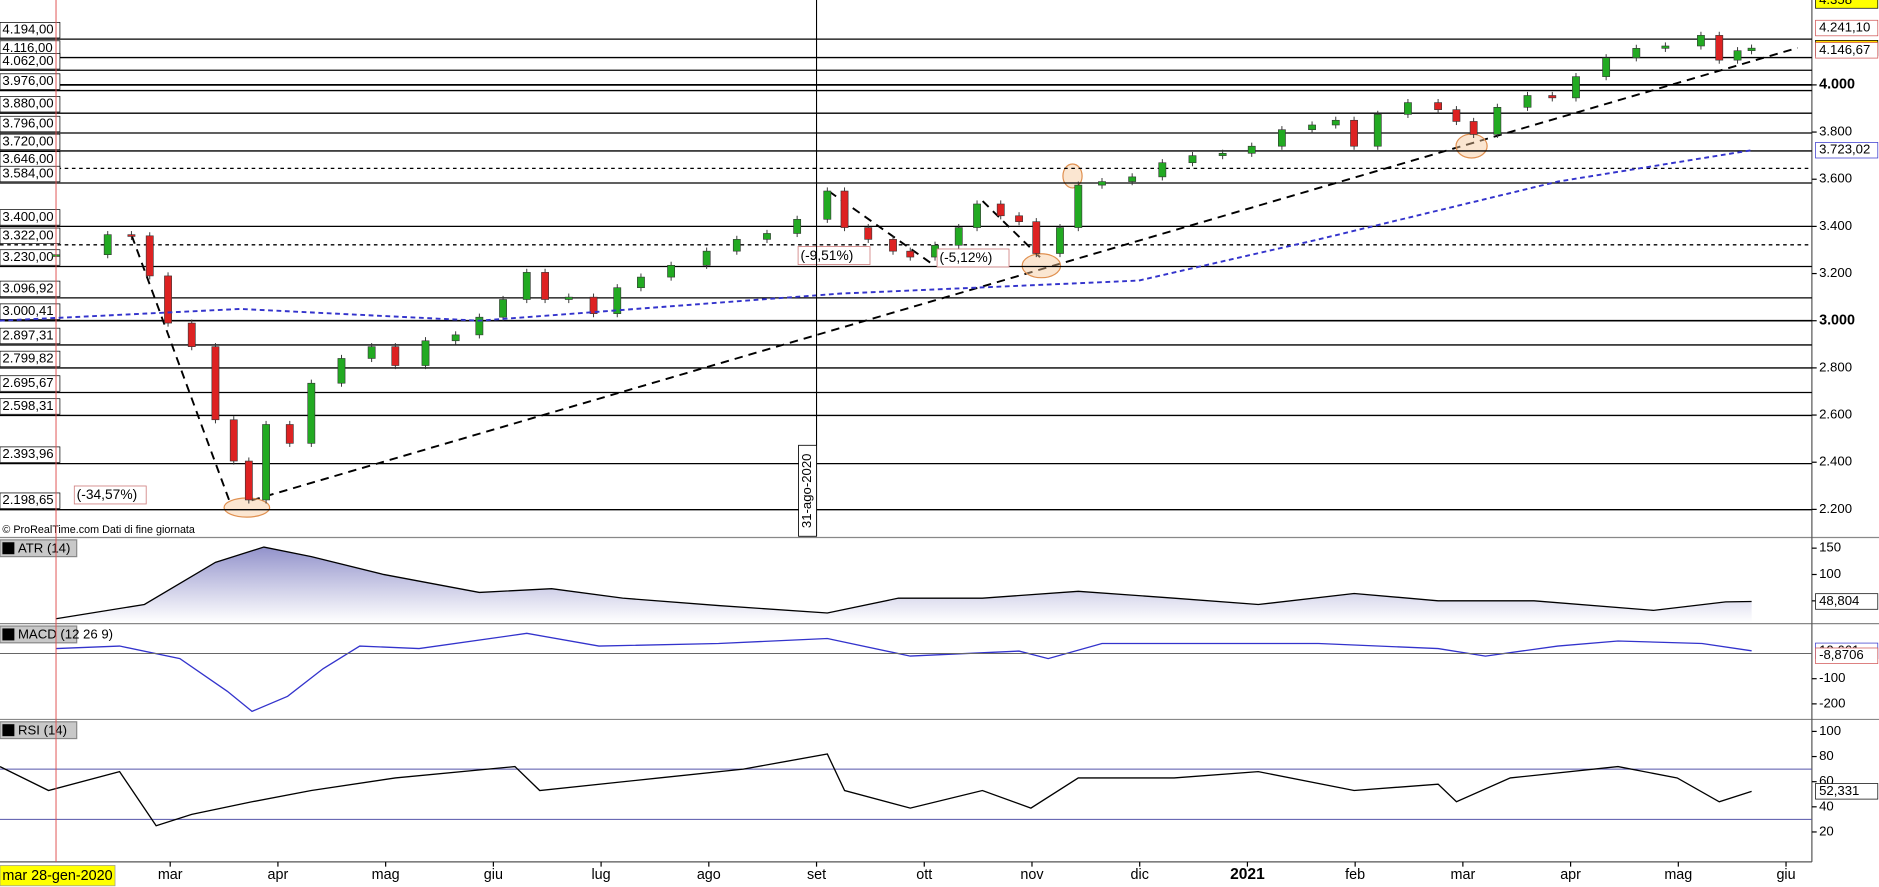 The image size is (1879, 887). What do you see at coordinates (39, 548) in the screenshot?
I see `panel-title-bg` at bounding box center [39, 548].